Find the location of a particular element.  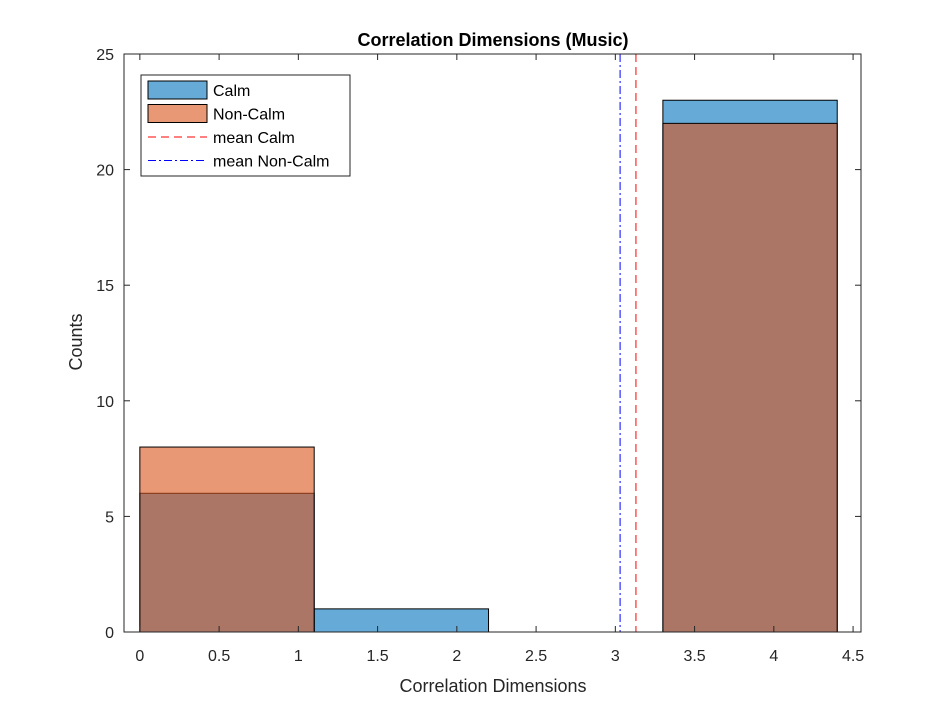

legend-swatch-non-calm is located at coordinates (177, 113).